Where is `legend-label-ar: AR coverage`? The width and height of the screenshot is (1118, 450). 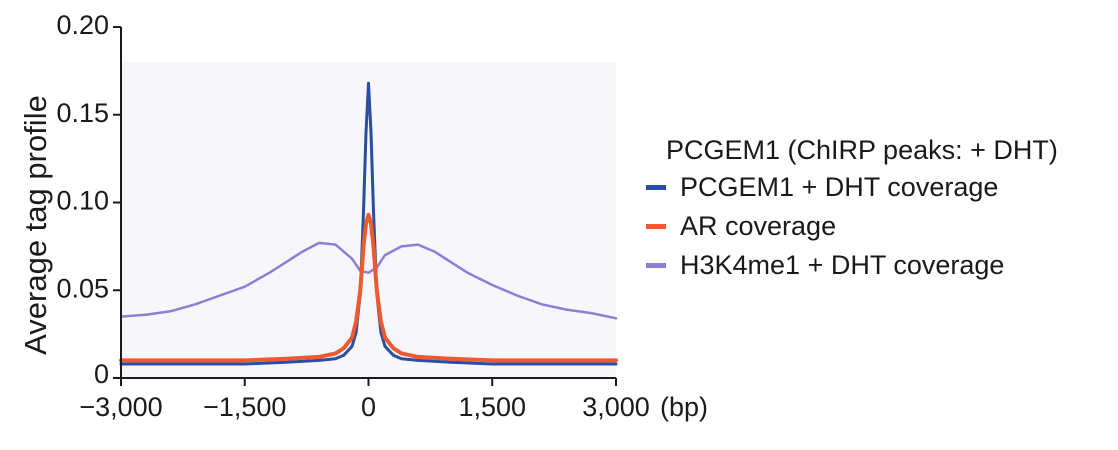 legend-label-ar: AR coverage is located at coordinates (758, 226).